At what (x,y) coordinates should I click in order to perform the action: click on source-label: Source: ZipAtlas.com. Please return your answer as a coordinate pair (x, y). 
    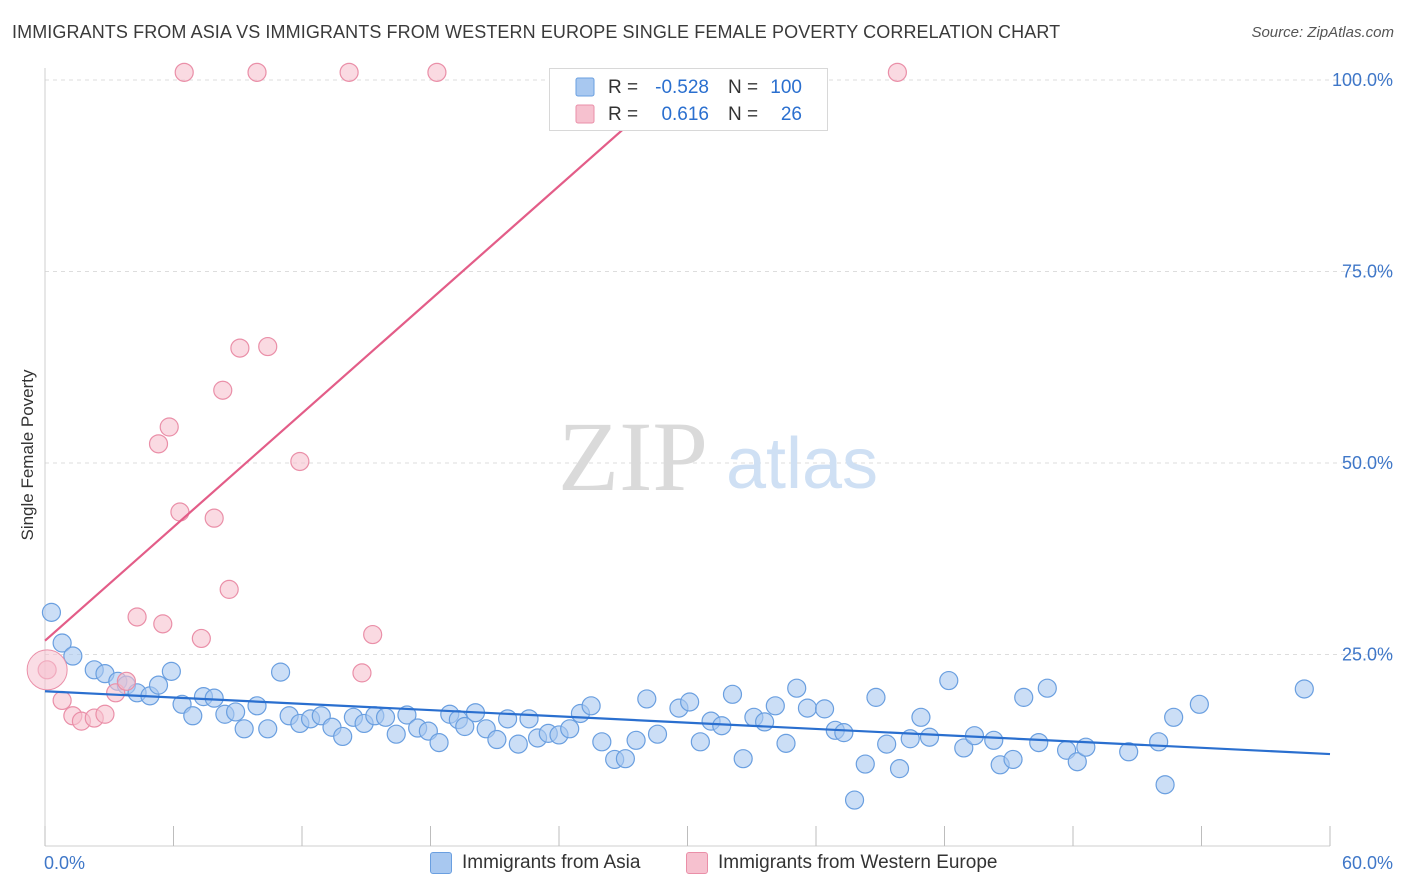
    Looking at the image, I should click on (1322, 32).